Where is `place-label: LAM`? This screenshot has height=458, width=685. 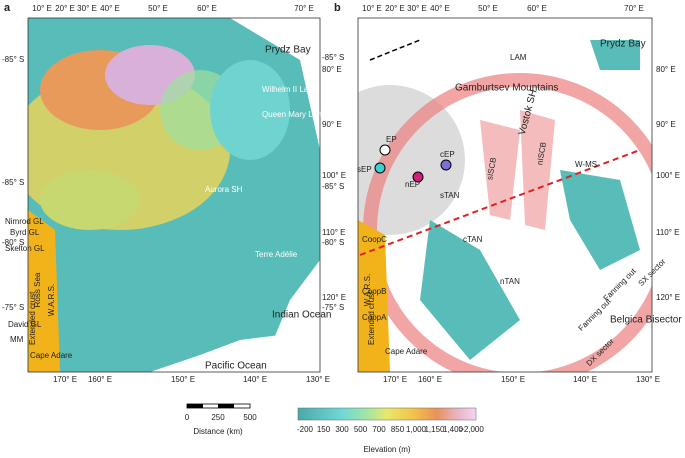 place-label: LAM is located at coordinates (518, 57).